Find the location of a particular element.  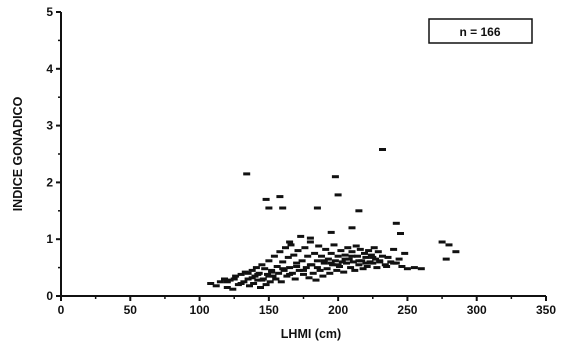

y-tick-label: 1 is located at coordinates (49, 239).